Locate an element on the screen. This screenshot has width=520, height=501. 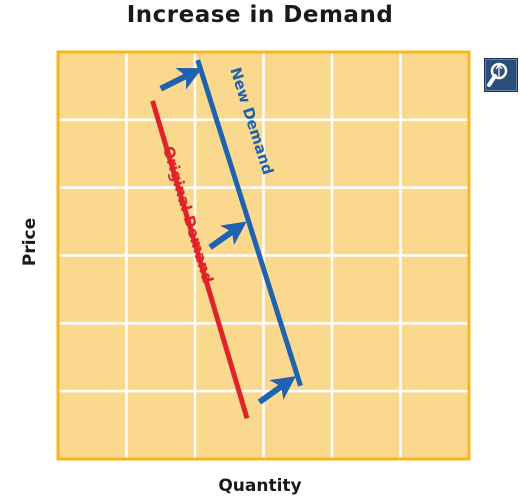
chart-title: Increase in Demand is located at coordinates (260, 15).